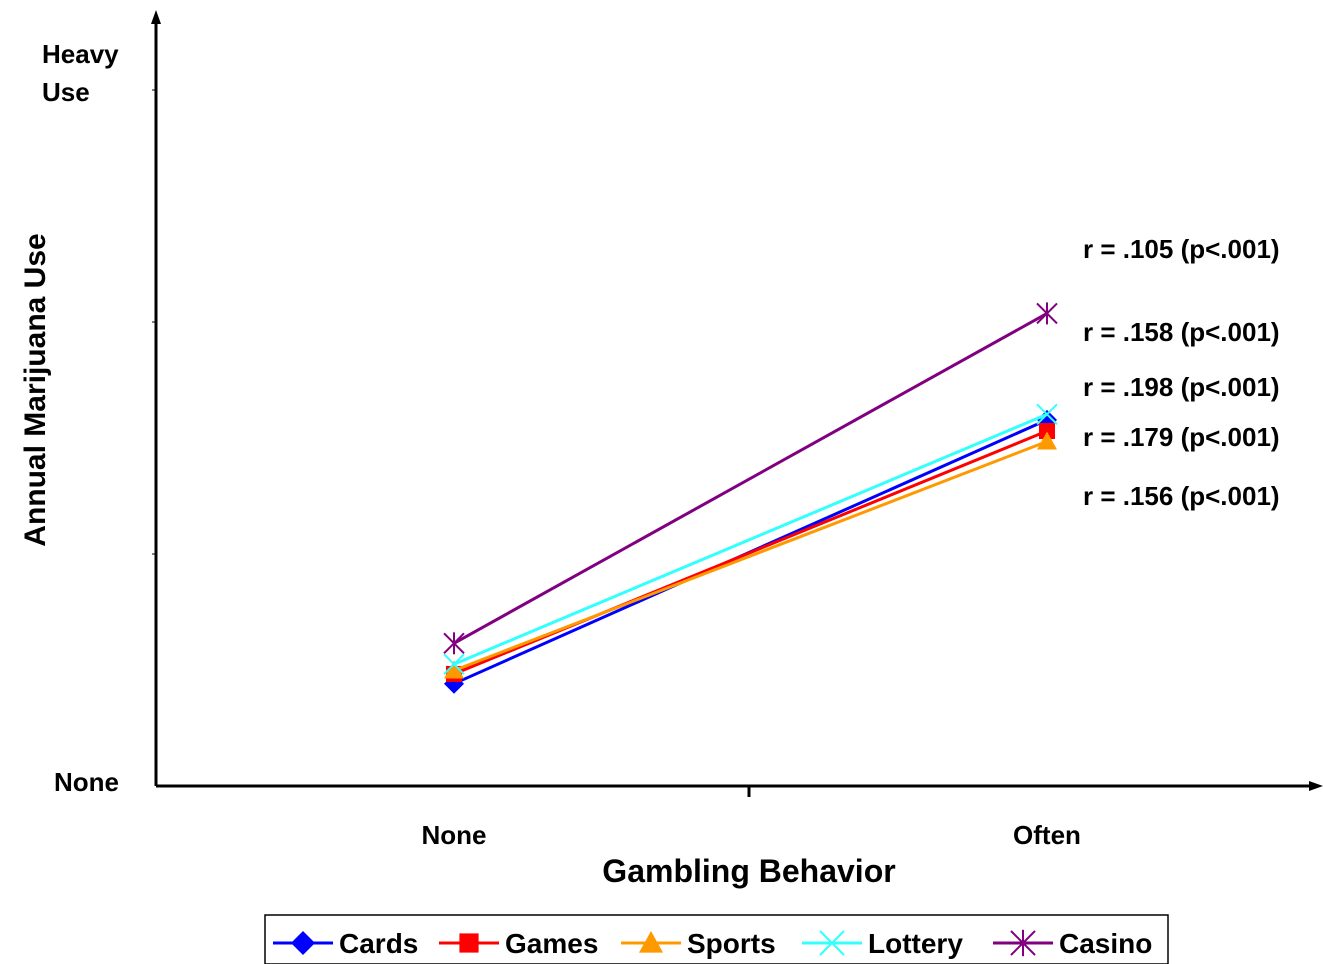 The width and height of the screenshot is (1323, 964). I want to click on y-ticks, so click(154, 322).